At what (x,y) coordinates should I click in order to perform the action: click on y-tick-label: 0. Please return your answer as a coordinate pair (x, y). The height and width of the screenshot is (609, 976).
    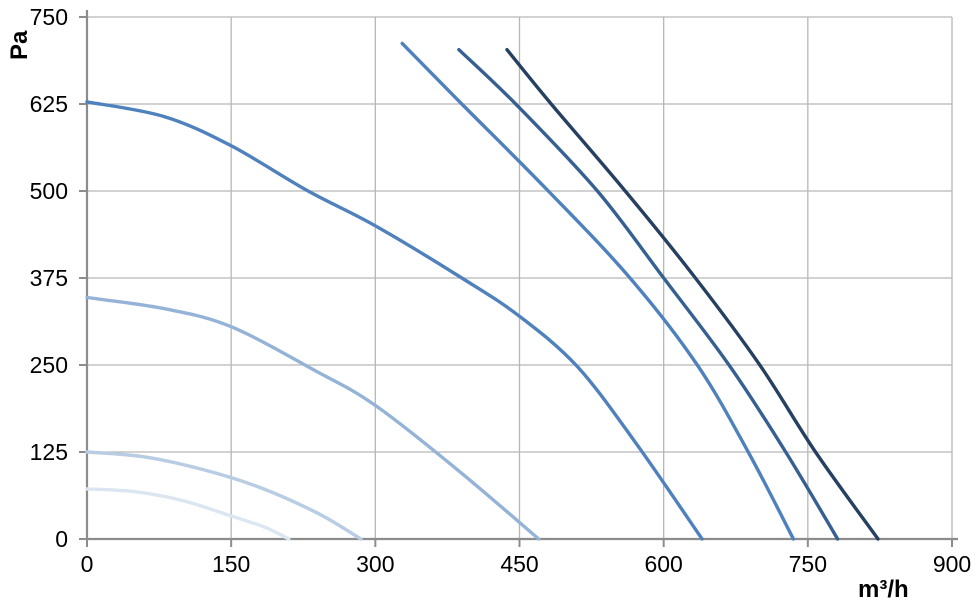
    Looking at the image, I should click on (61, 539).